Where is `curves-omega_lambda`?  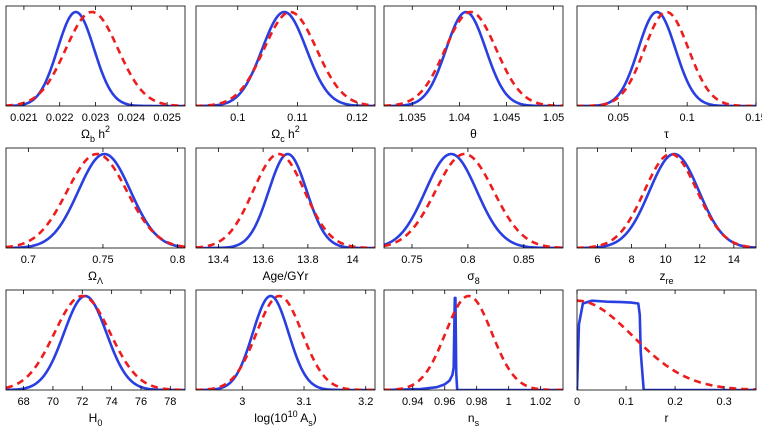
curves-omega_lambda is located at coordinates (95, 200).